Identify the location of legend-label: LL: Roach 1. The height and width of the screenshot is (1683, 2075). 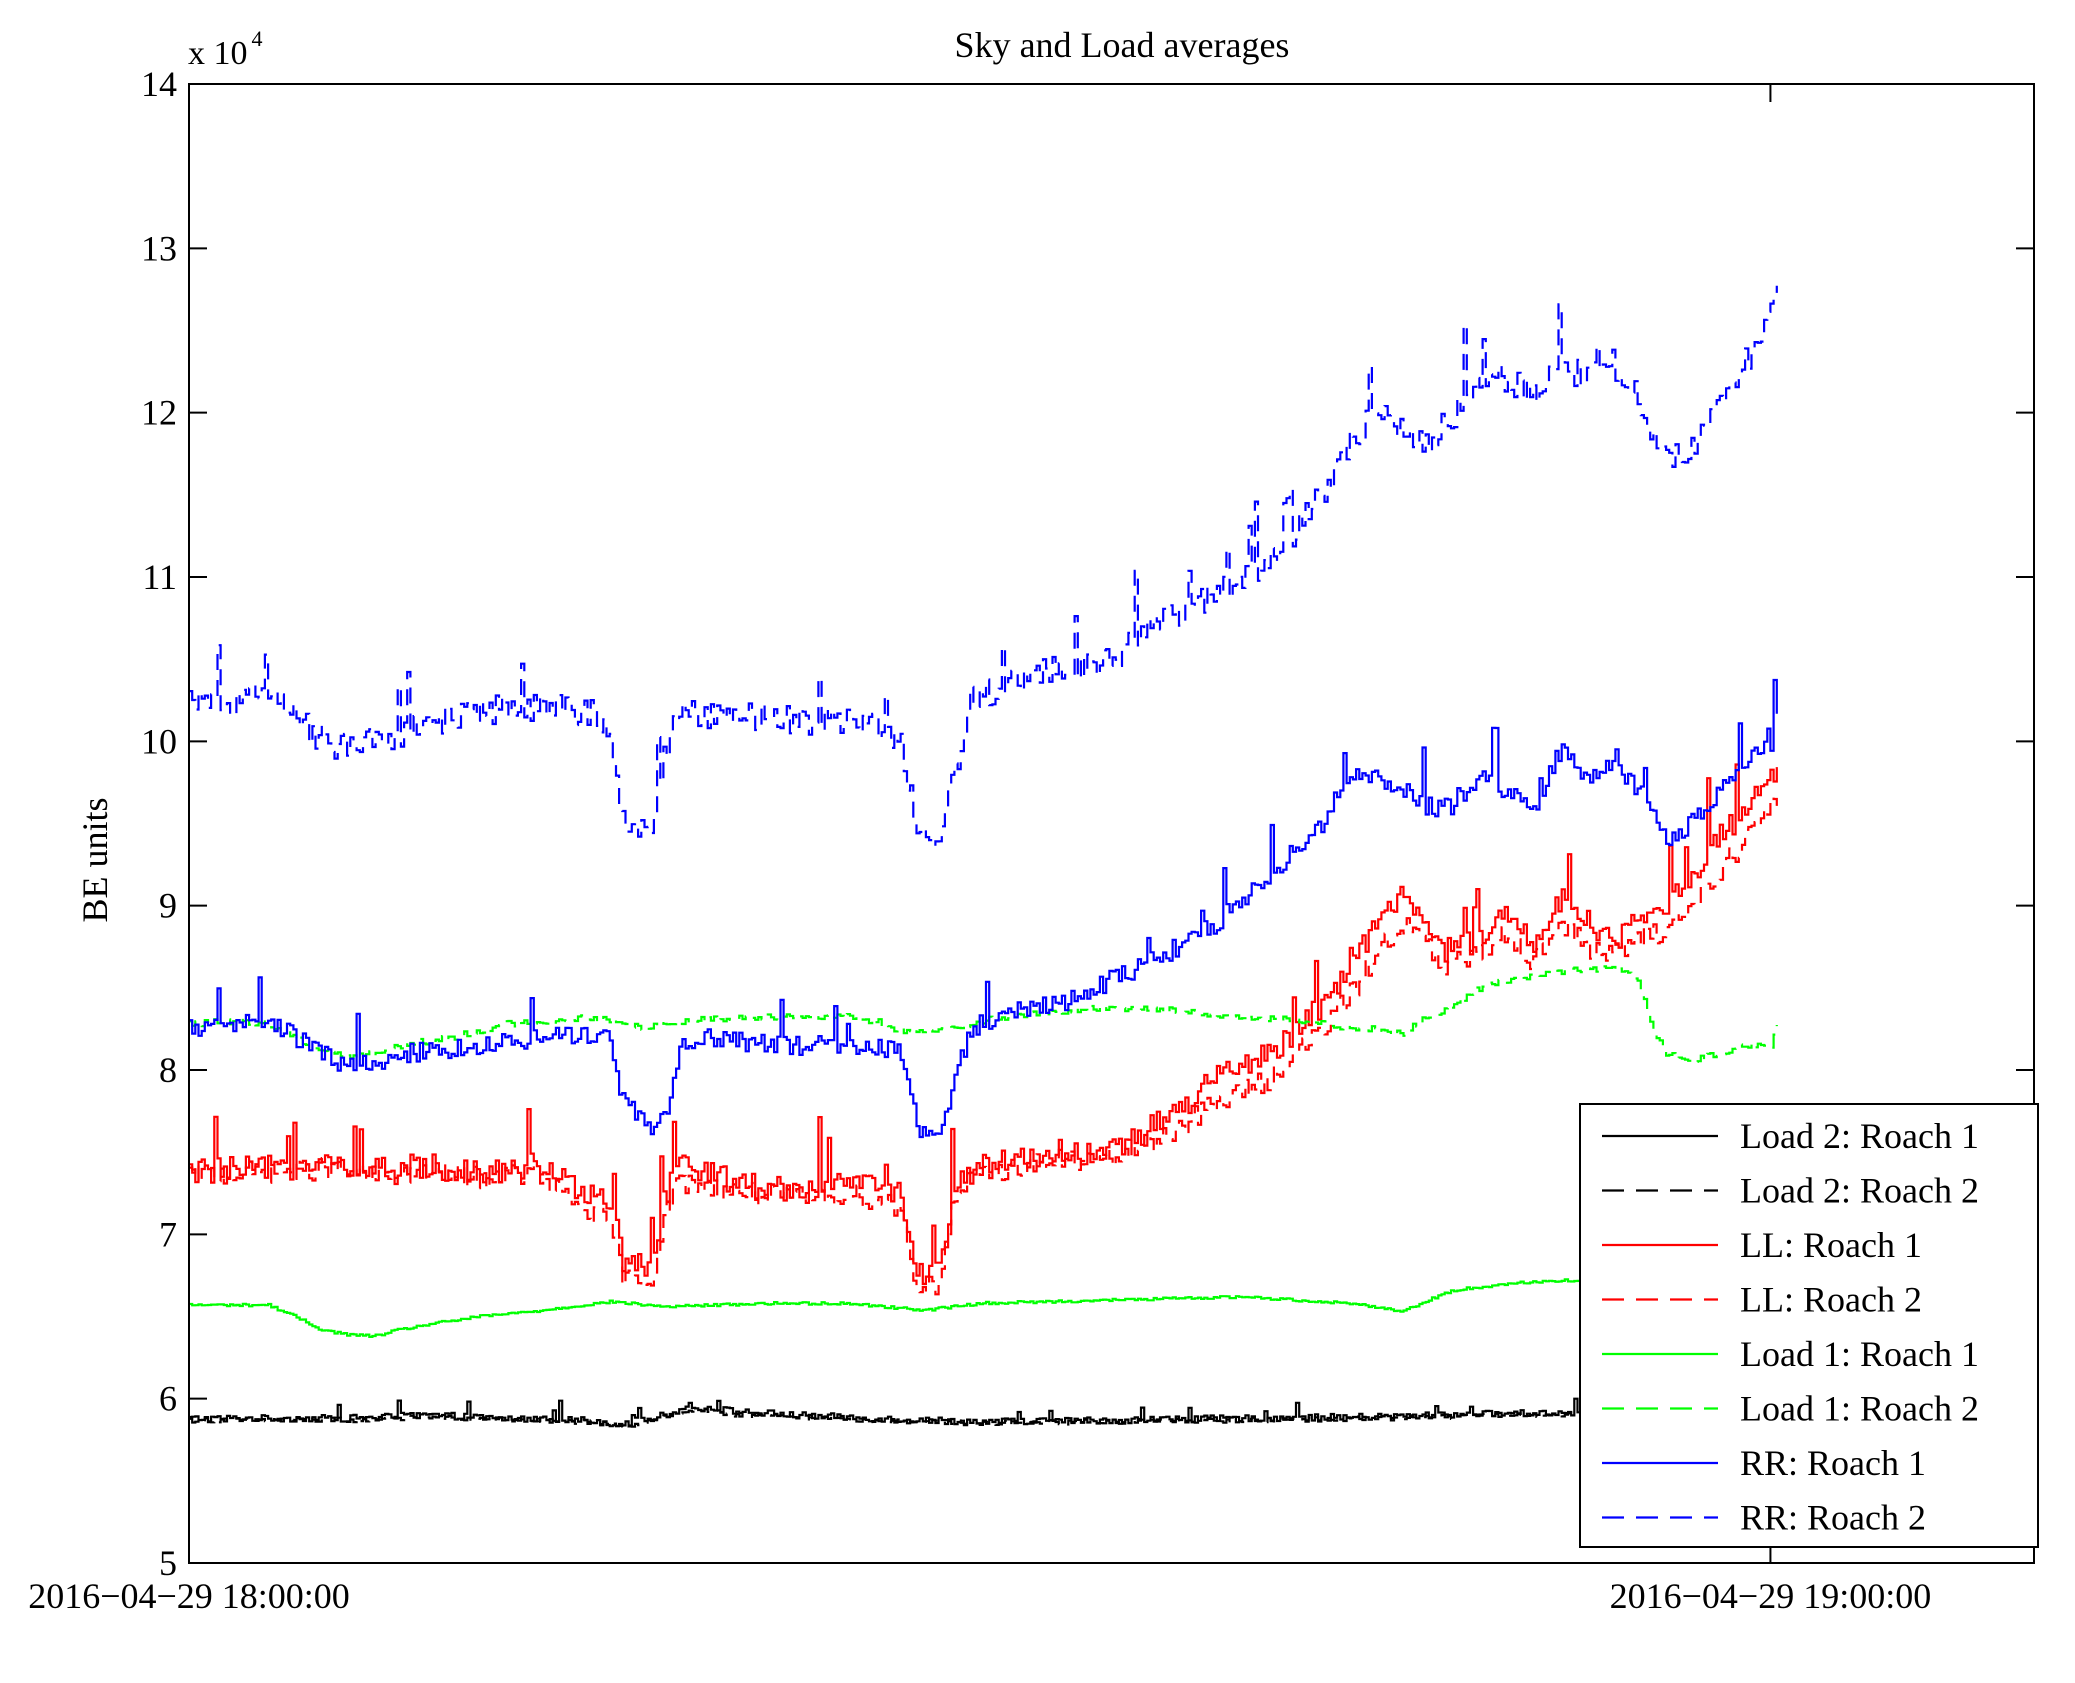
(1831, 1245).